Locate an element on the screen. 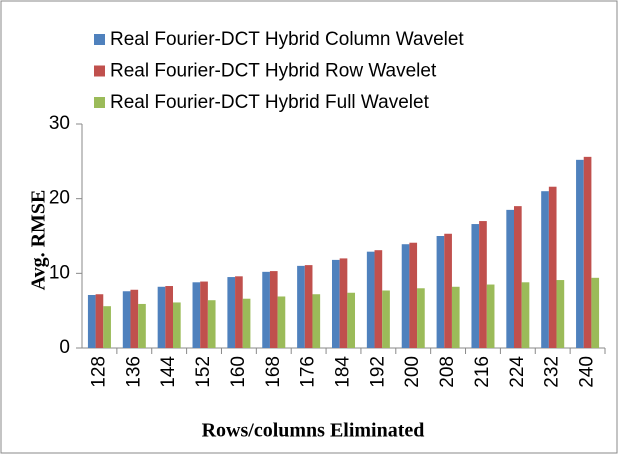 This screenshot has height=454, width=618. x-tick-label: 144 is located at coordinates (168, 372).